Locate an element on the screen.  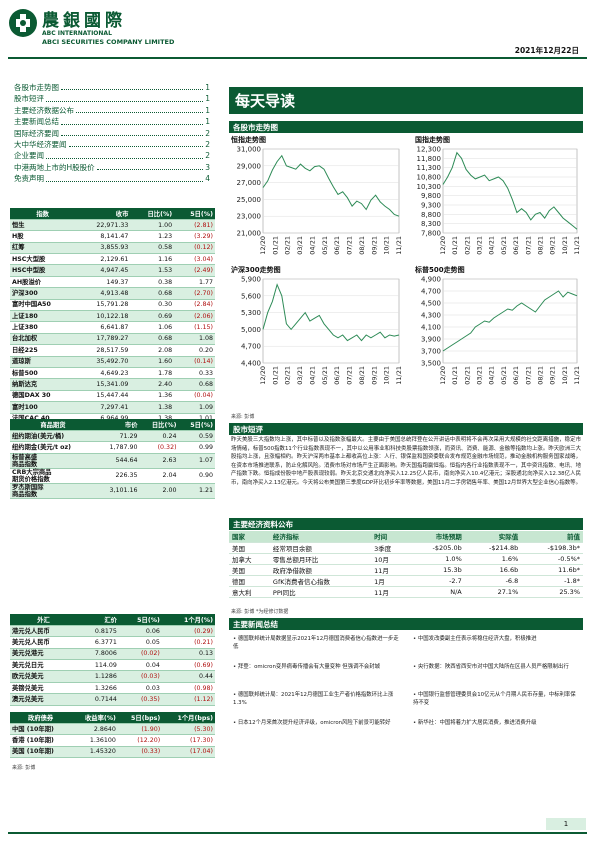
econ-header: 实际值 is located at coordinates (493, 537).